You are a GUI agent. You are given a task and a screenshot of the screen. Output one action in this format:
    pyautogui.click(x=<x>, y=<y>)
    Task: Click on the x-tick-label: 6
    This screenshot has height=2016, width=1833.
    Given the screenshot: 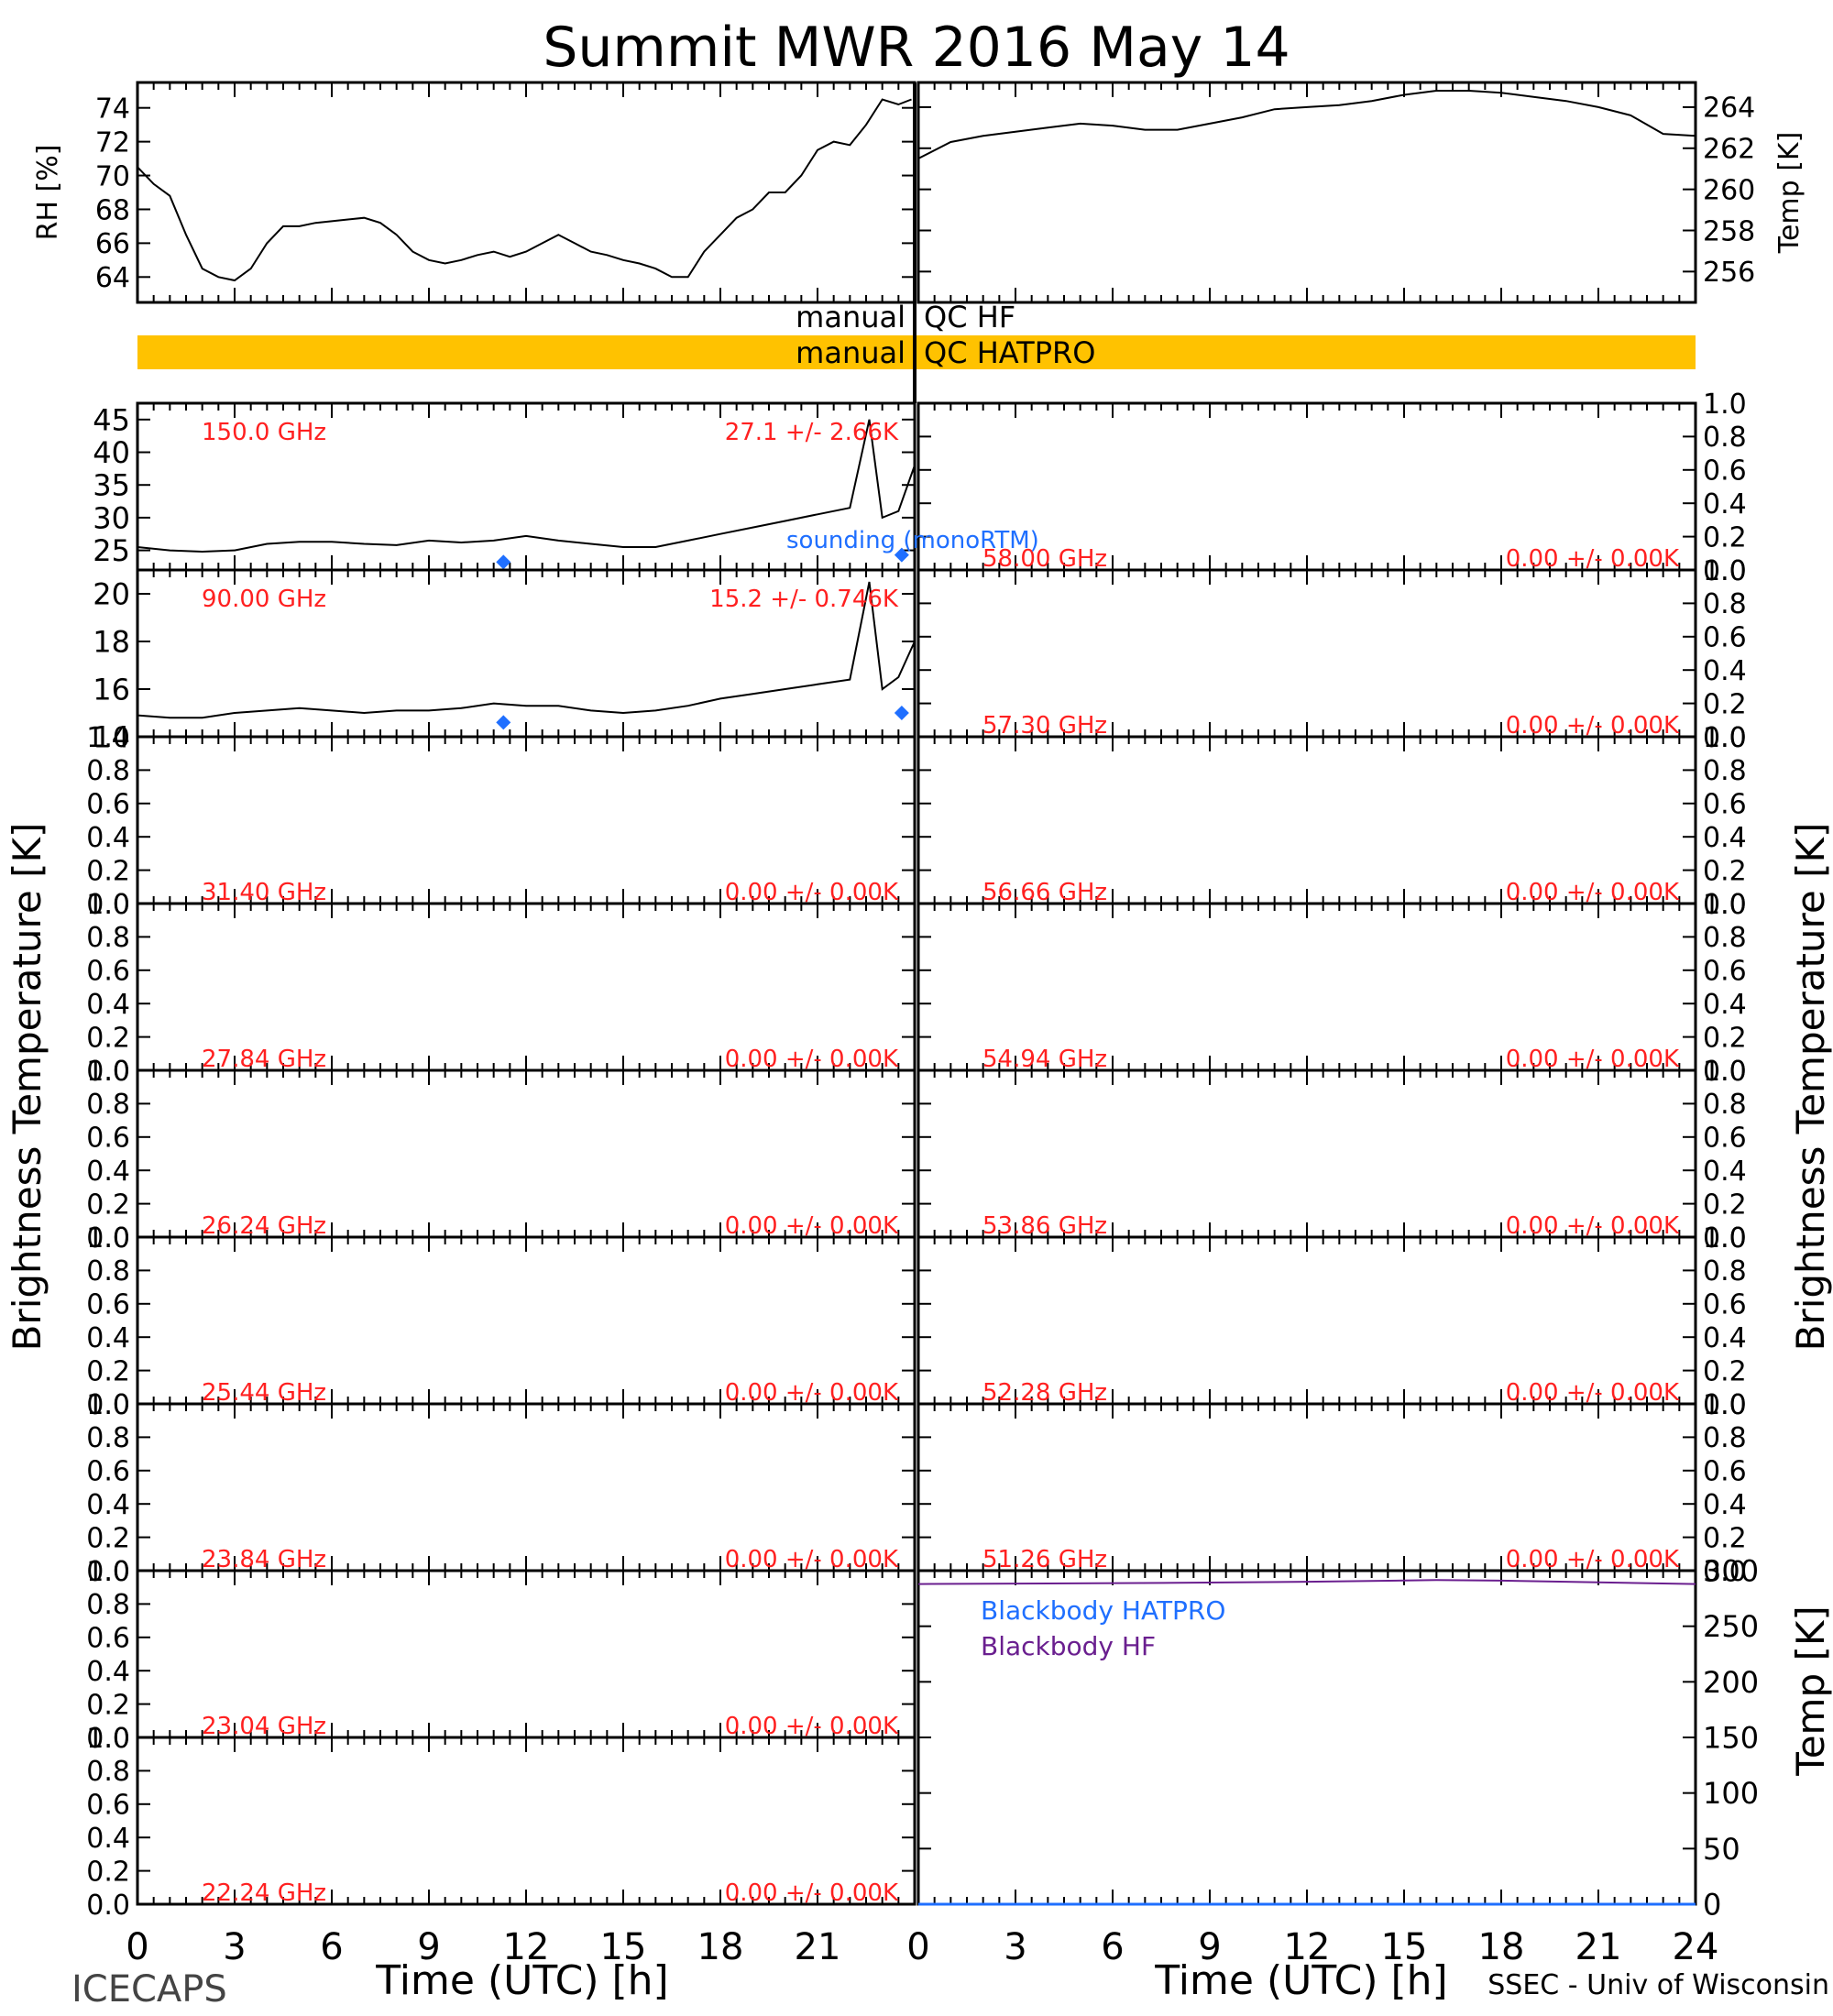 What is the action you would take?
    pyautogui.click(x=331, y=1947)
    